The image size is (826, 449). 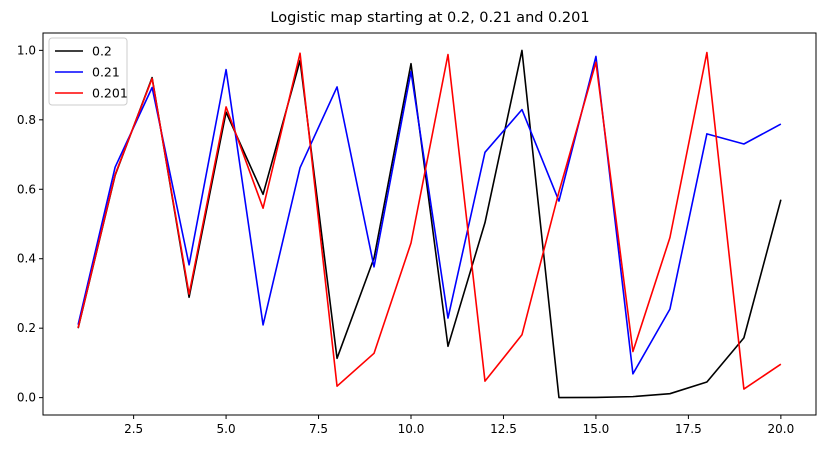 I want to click on x-tick-label: 2.5, so click(x=133, y=429).